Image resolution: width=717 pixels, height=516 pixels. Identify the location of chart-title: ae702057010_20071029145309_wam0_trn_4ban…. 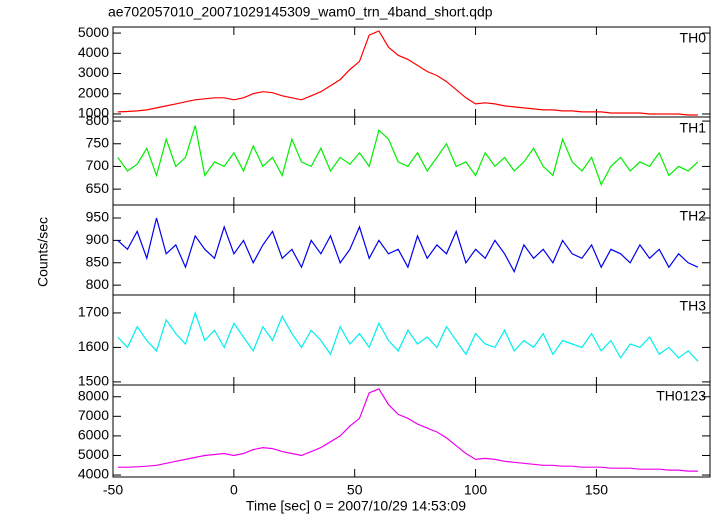
(300, 12).